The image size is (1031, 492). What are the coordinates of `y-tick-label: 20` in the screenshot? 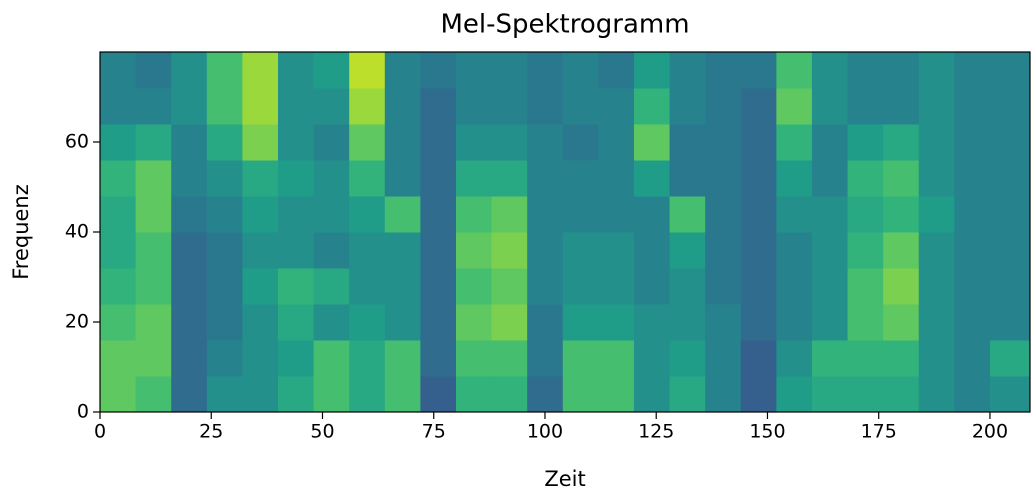 It's located at (77, 322).